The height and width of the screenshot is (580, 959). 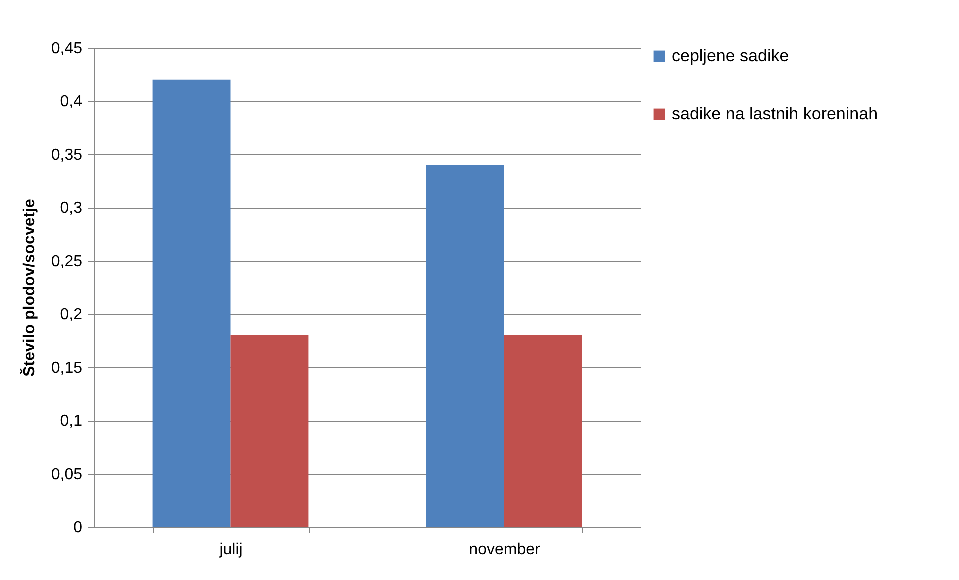 I want to click on y-tick-label: 0, so click(x=78, y=528).